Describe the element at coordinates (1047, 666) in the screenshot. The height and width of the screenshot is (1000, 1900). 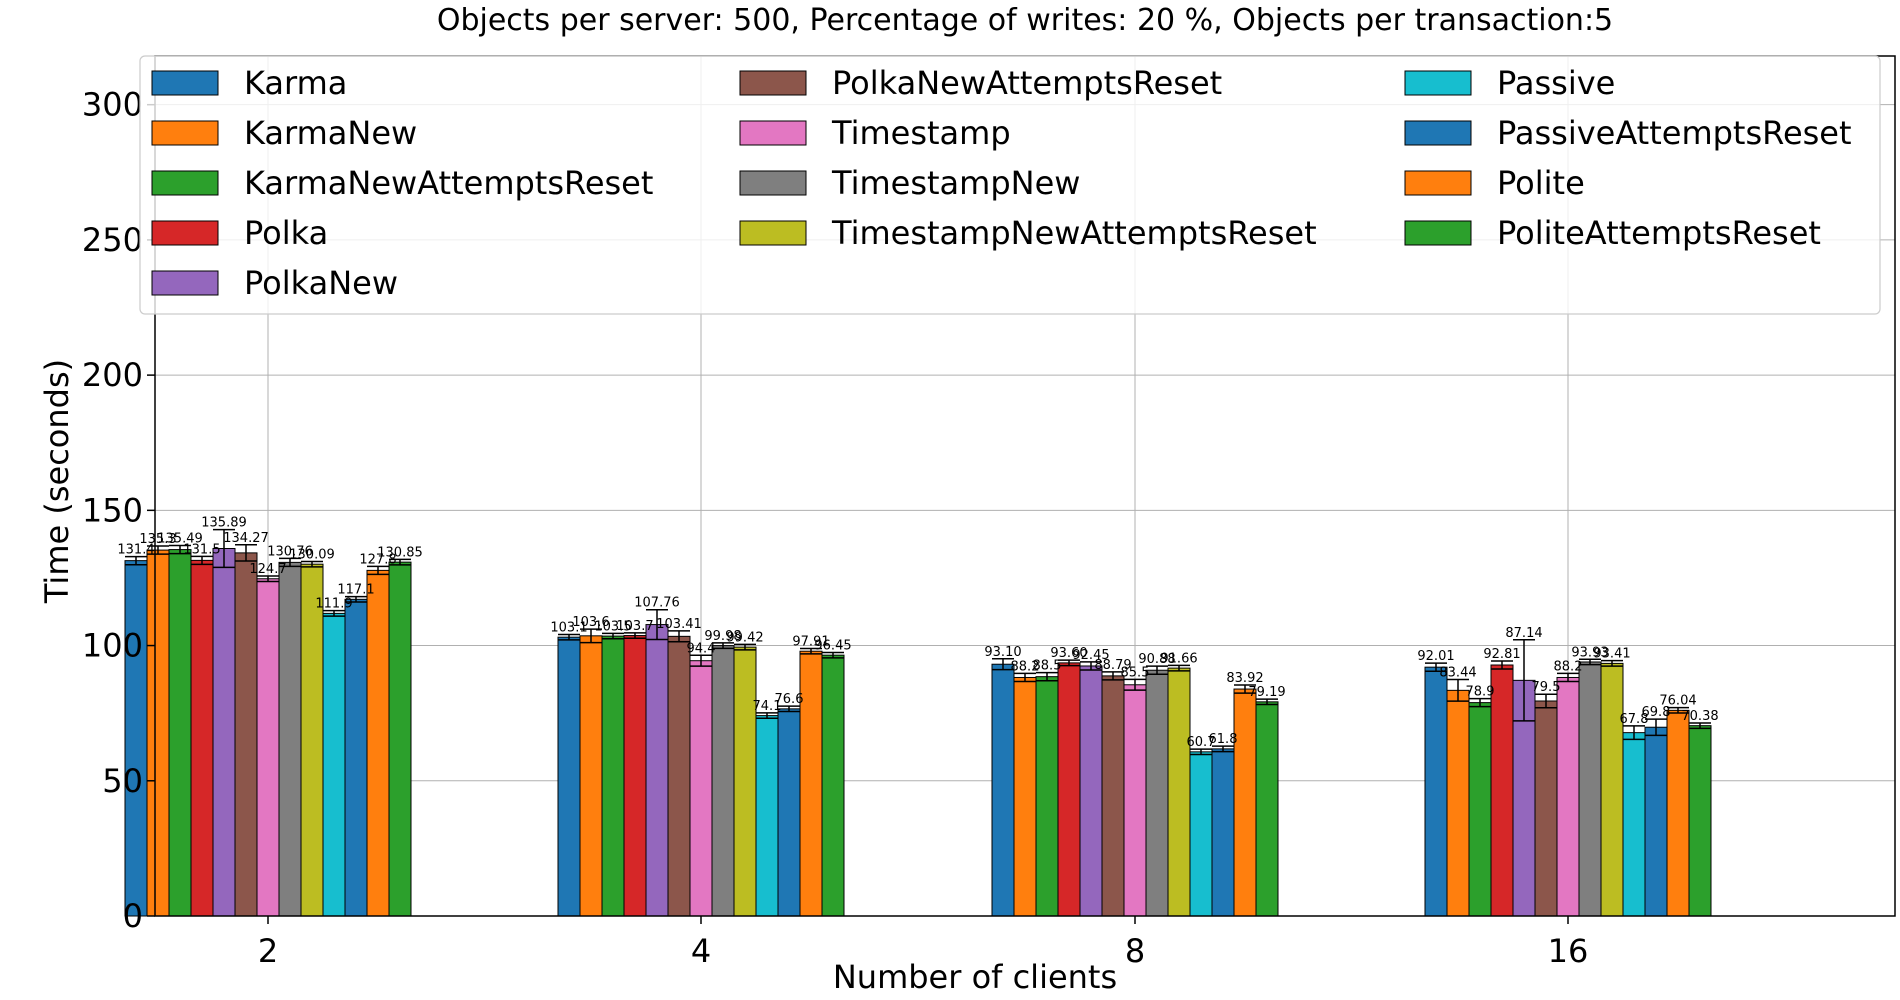
I see `data-label: 88.5` at that location.